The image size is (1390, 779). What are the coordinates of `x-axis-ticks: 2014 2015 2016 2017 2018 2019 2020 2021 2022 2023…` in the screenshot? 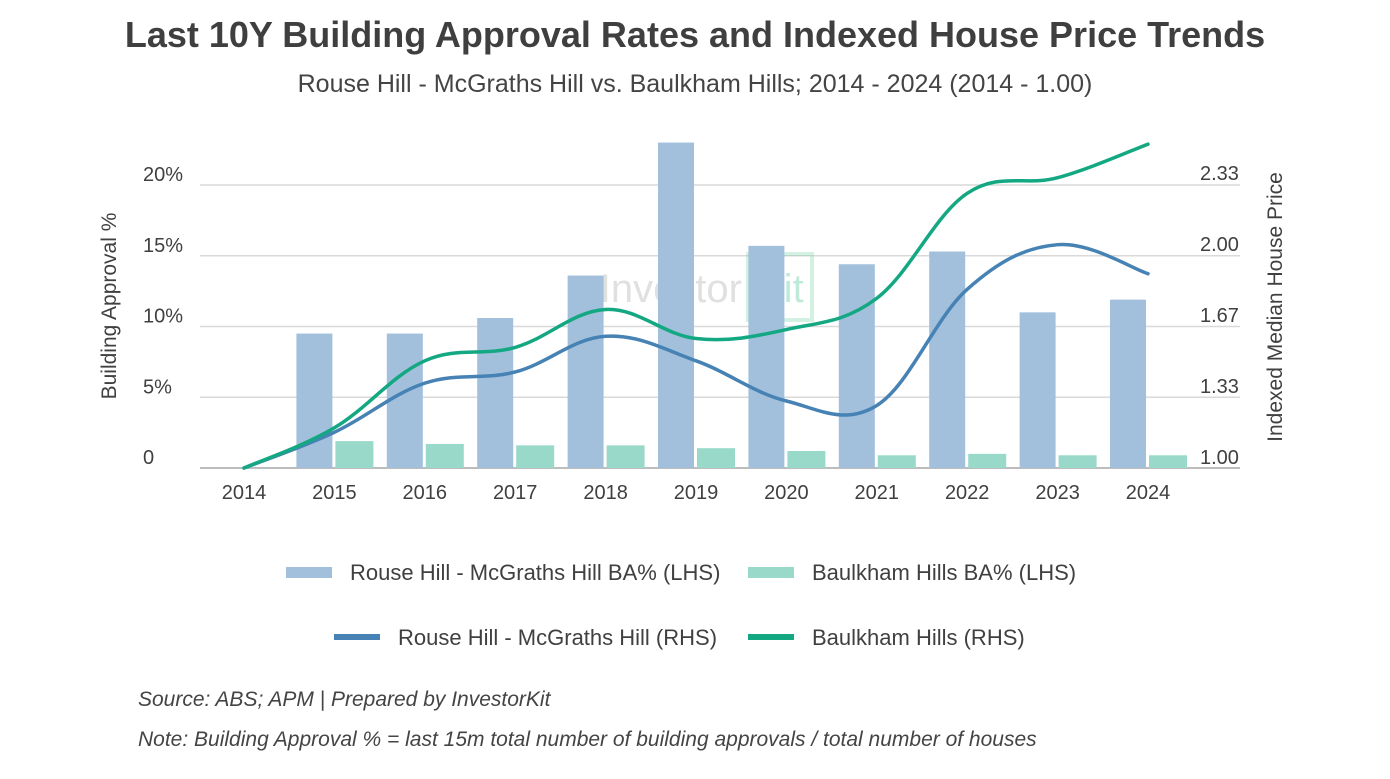 It's located at (696, 493).